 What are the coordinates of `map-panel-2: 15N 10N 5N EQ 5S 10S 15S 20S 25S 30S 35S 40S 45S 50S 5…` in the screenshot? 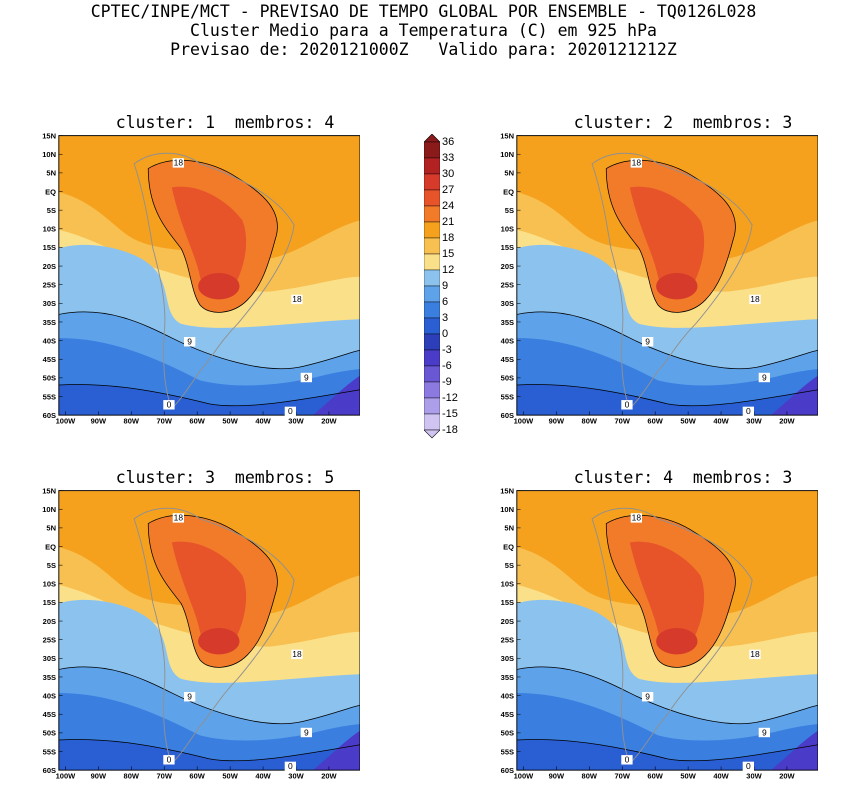 It's located at (659, 279).